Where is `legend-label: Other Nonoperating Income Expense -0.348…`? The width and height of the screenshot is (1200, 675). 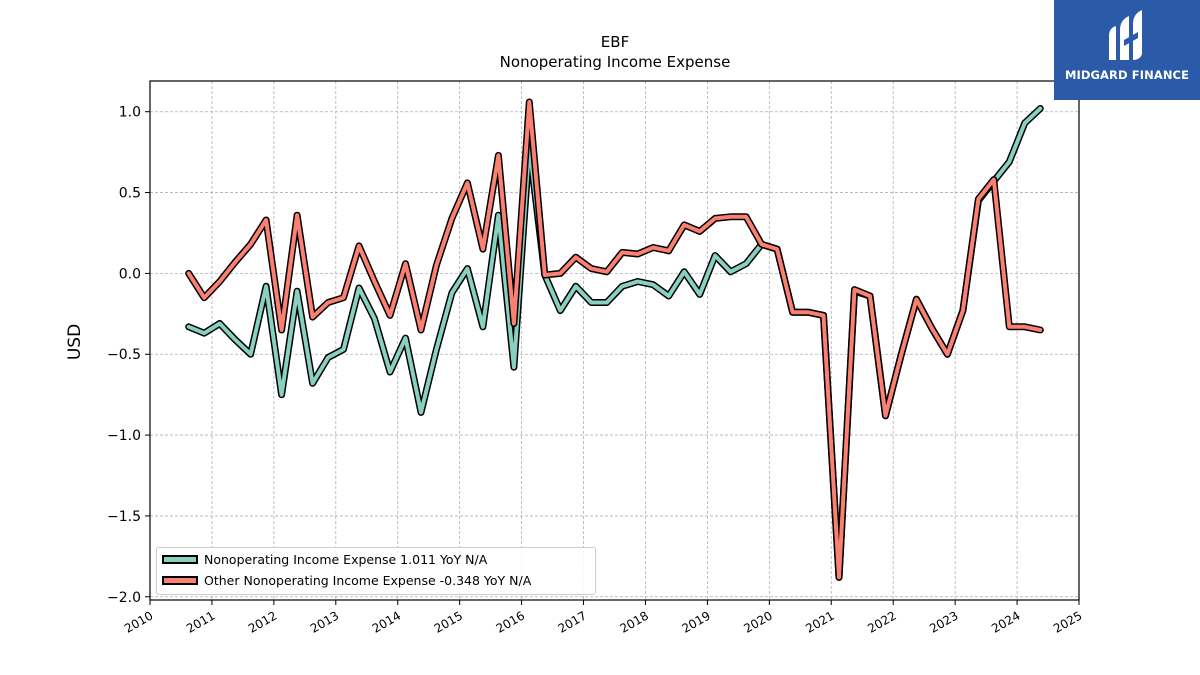
legend-label: Other Nonoperating Income Expense -0.348… is located at coordinates (368, 580).